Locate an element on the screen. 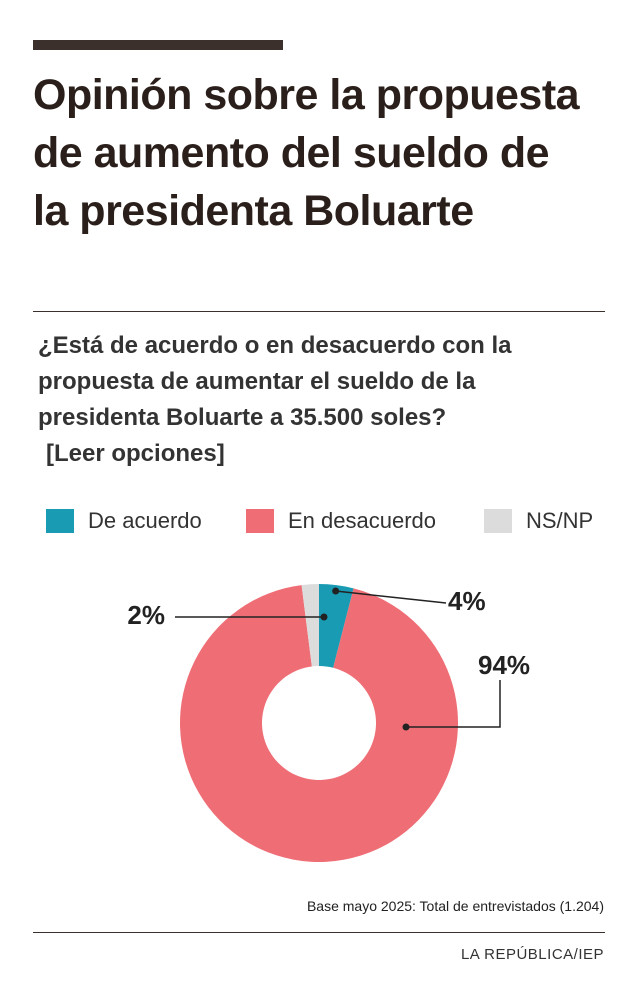 This screenshot has width=640, height=982. value-label: 94% is located at coordinates (504, 665).